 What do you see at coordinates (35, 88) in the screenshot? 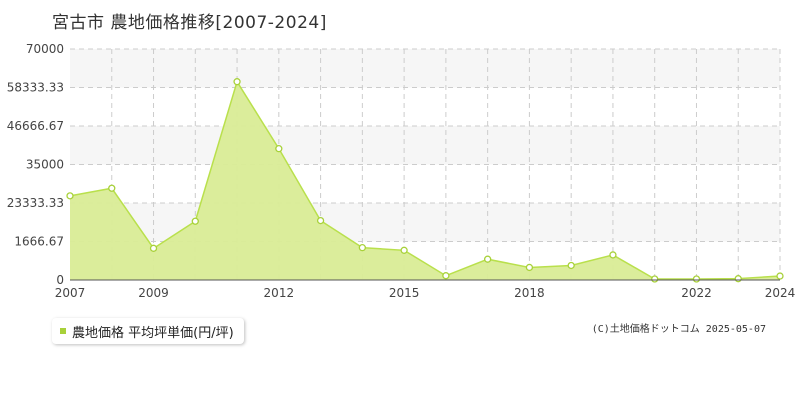
I see `y-tick-label: 58333.33` at bounding box center [35, 88].